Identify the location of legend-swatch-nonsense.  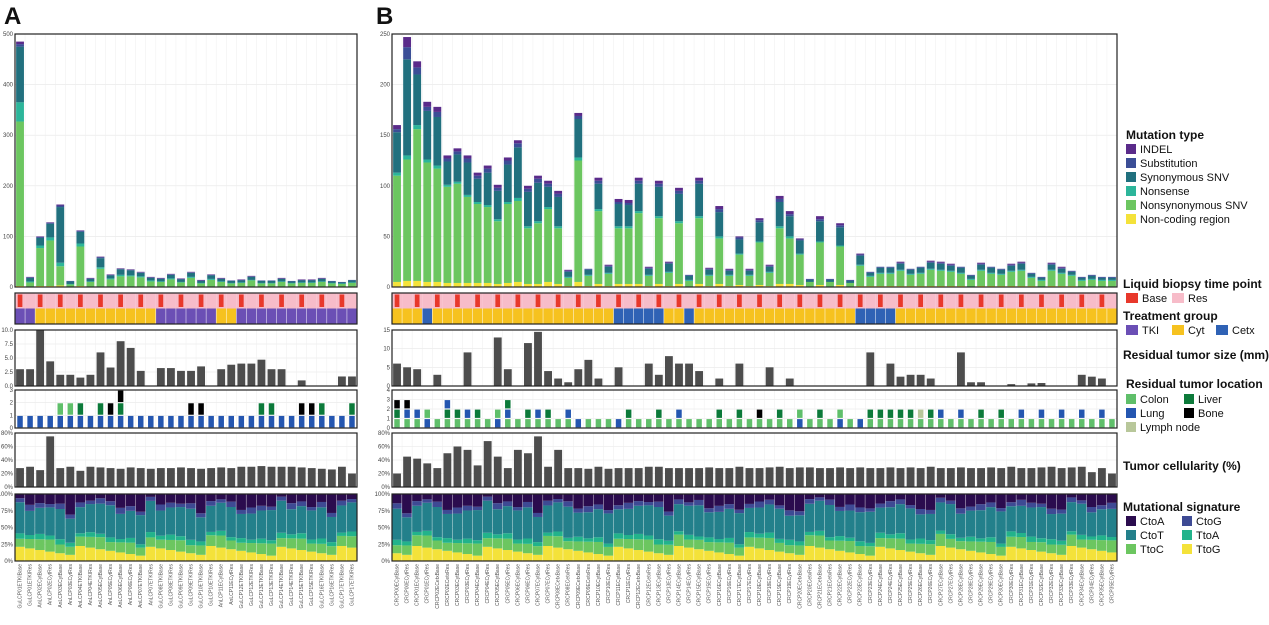
(1131, 191).